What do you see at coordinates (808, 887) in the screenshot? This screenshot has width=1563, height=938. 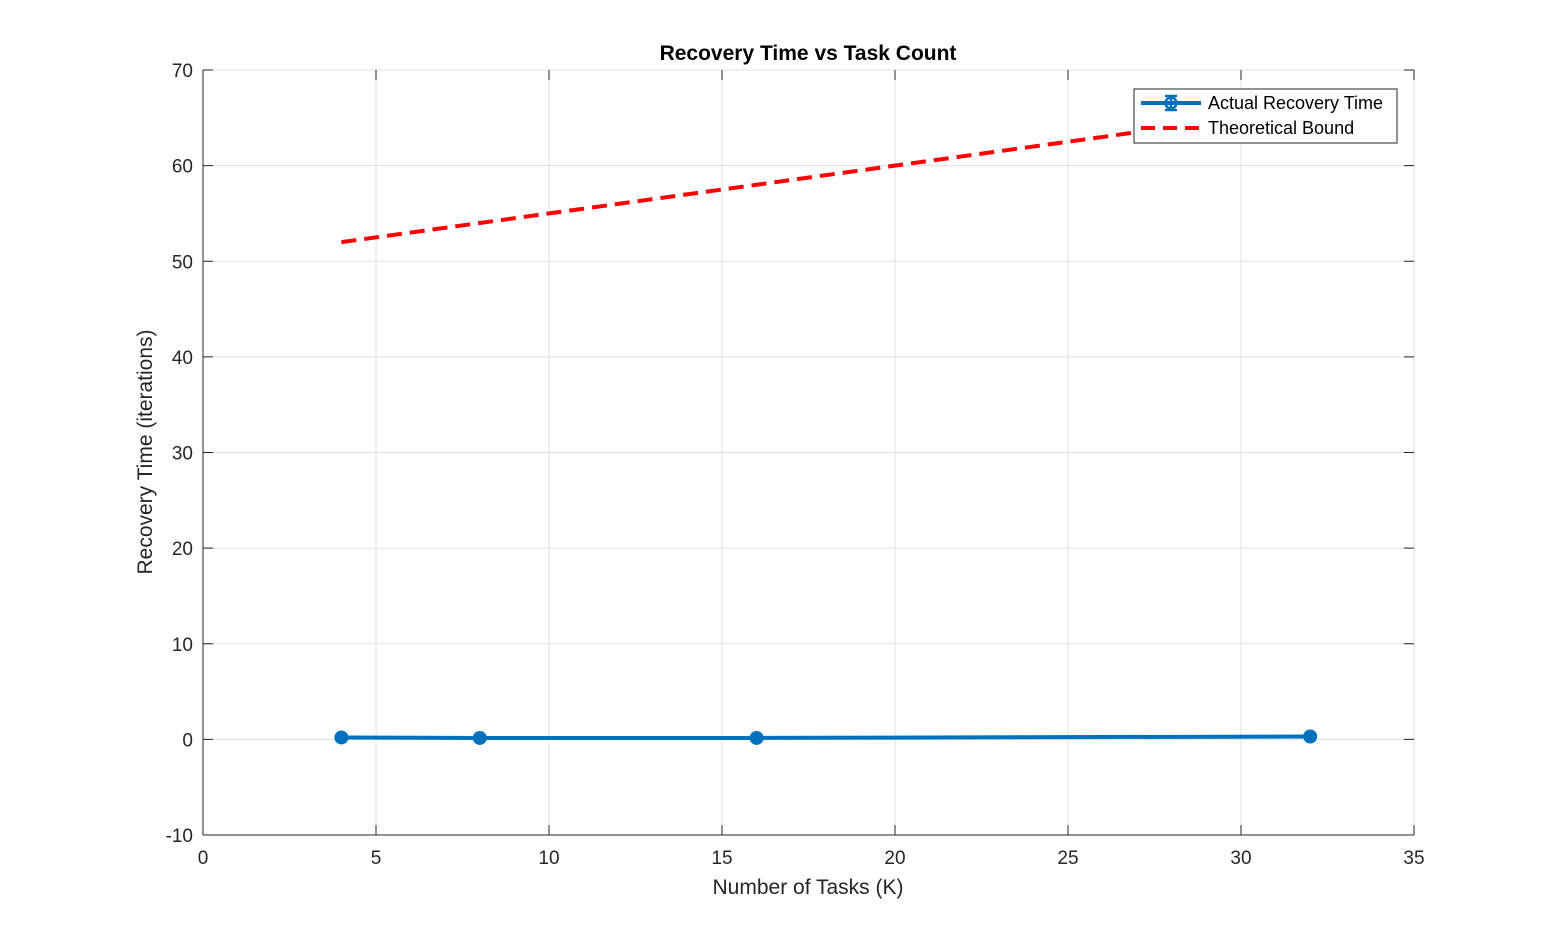 I see `x-axis-label: Number of Tasks (K)` at bounding box center [808, 887].